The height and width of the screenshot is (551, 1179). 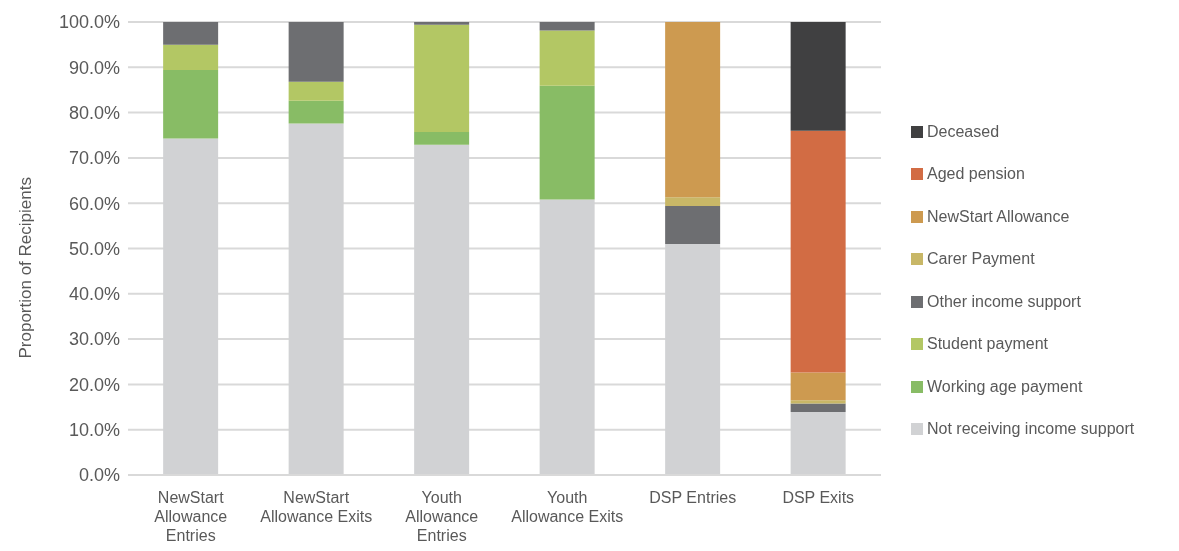 I want to click on y-tick-label: 20.0%, so click(x=94, y=384).